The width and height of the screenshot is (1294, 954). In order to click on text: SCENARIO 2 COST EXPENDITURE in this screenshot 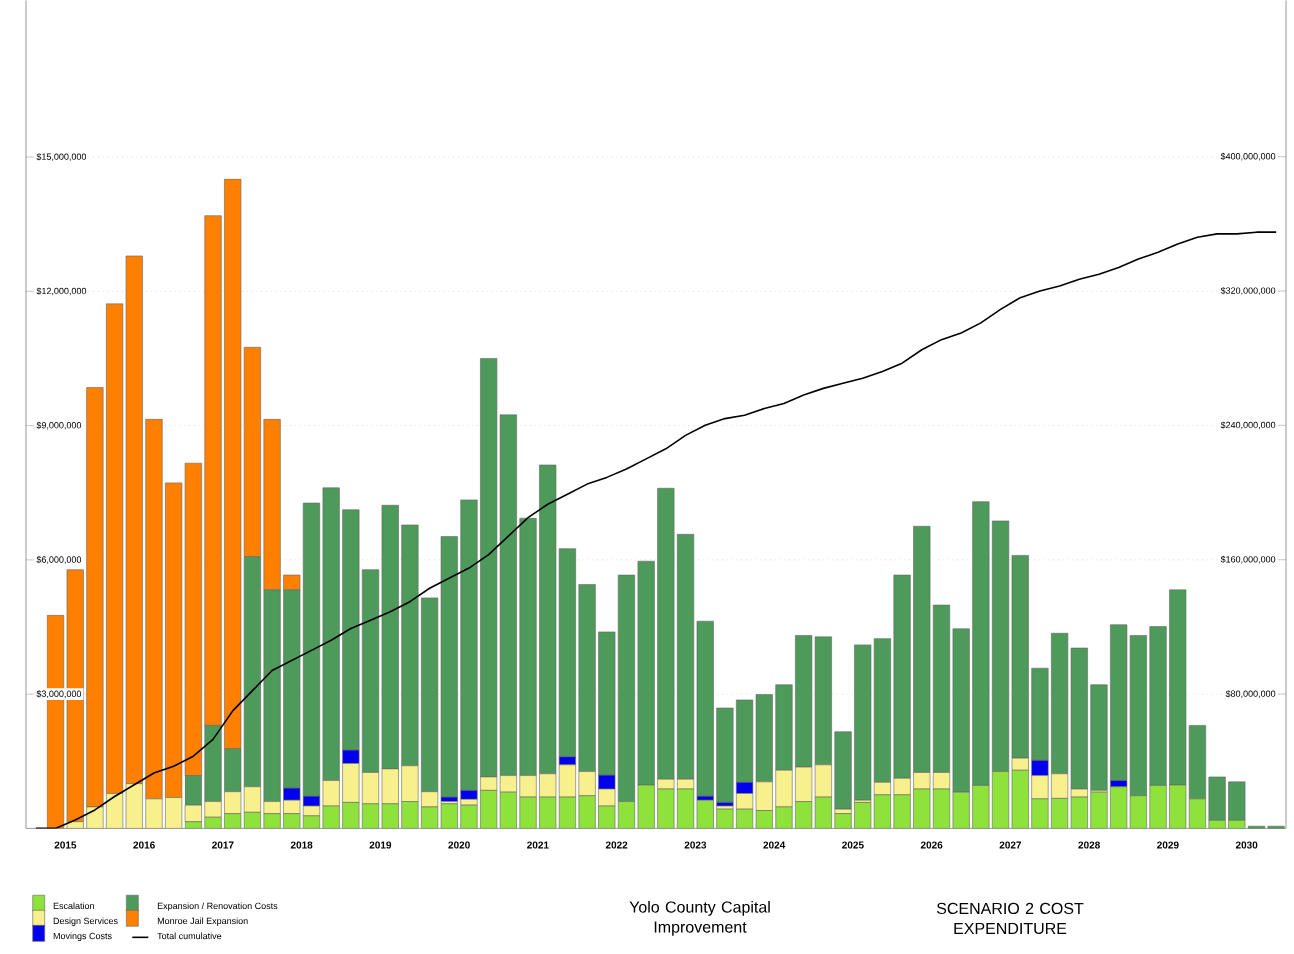, I will do `click(1010, 918)`.